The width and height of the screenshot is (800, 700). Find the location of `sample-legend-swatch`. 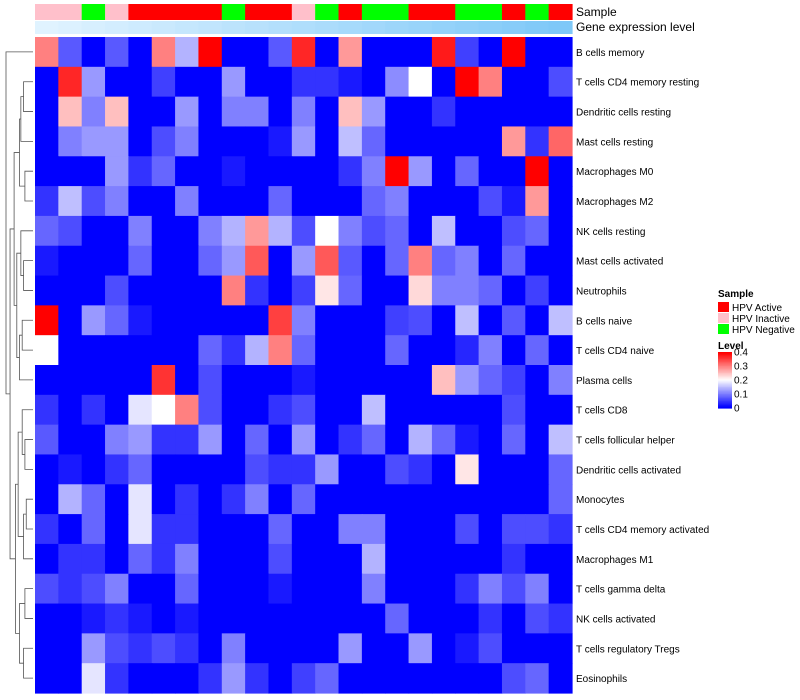

sample-legend-swatch is located at coordinates (723, 329).